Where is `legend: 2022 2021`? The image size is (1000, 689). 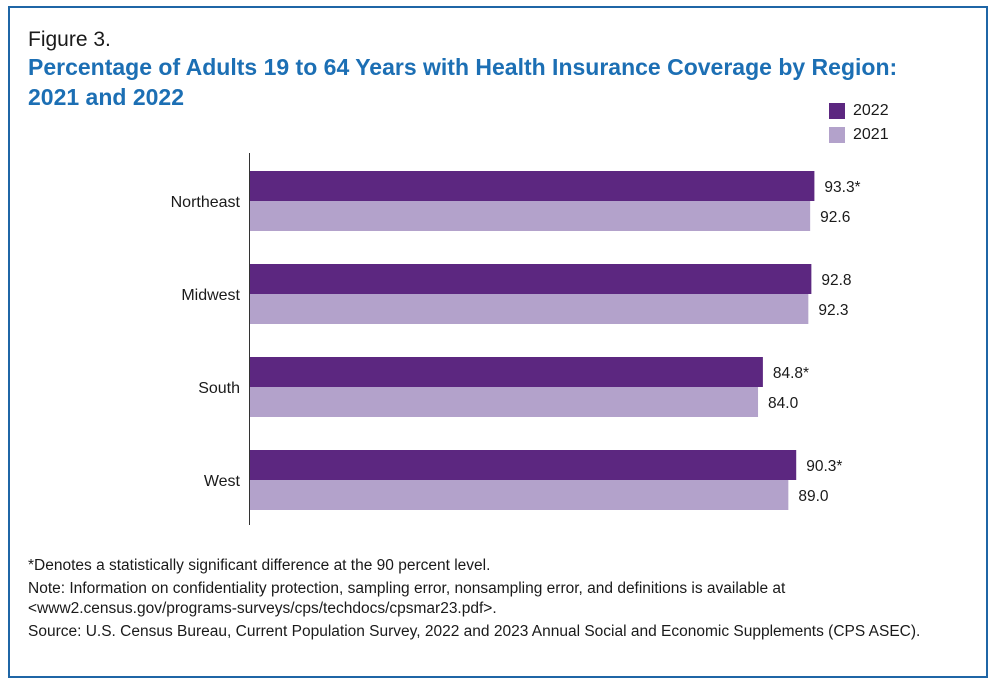
legend: 2022 2021 is located at coordinates (859, 125).